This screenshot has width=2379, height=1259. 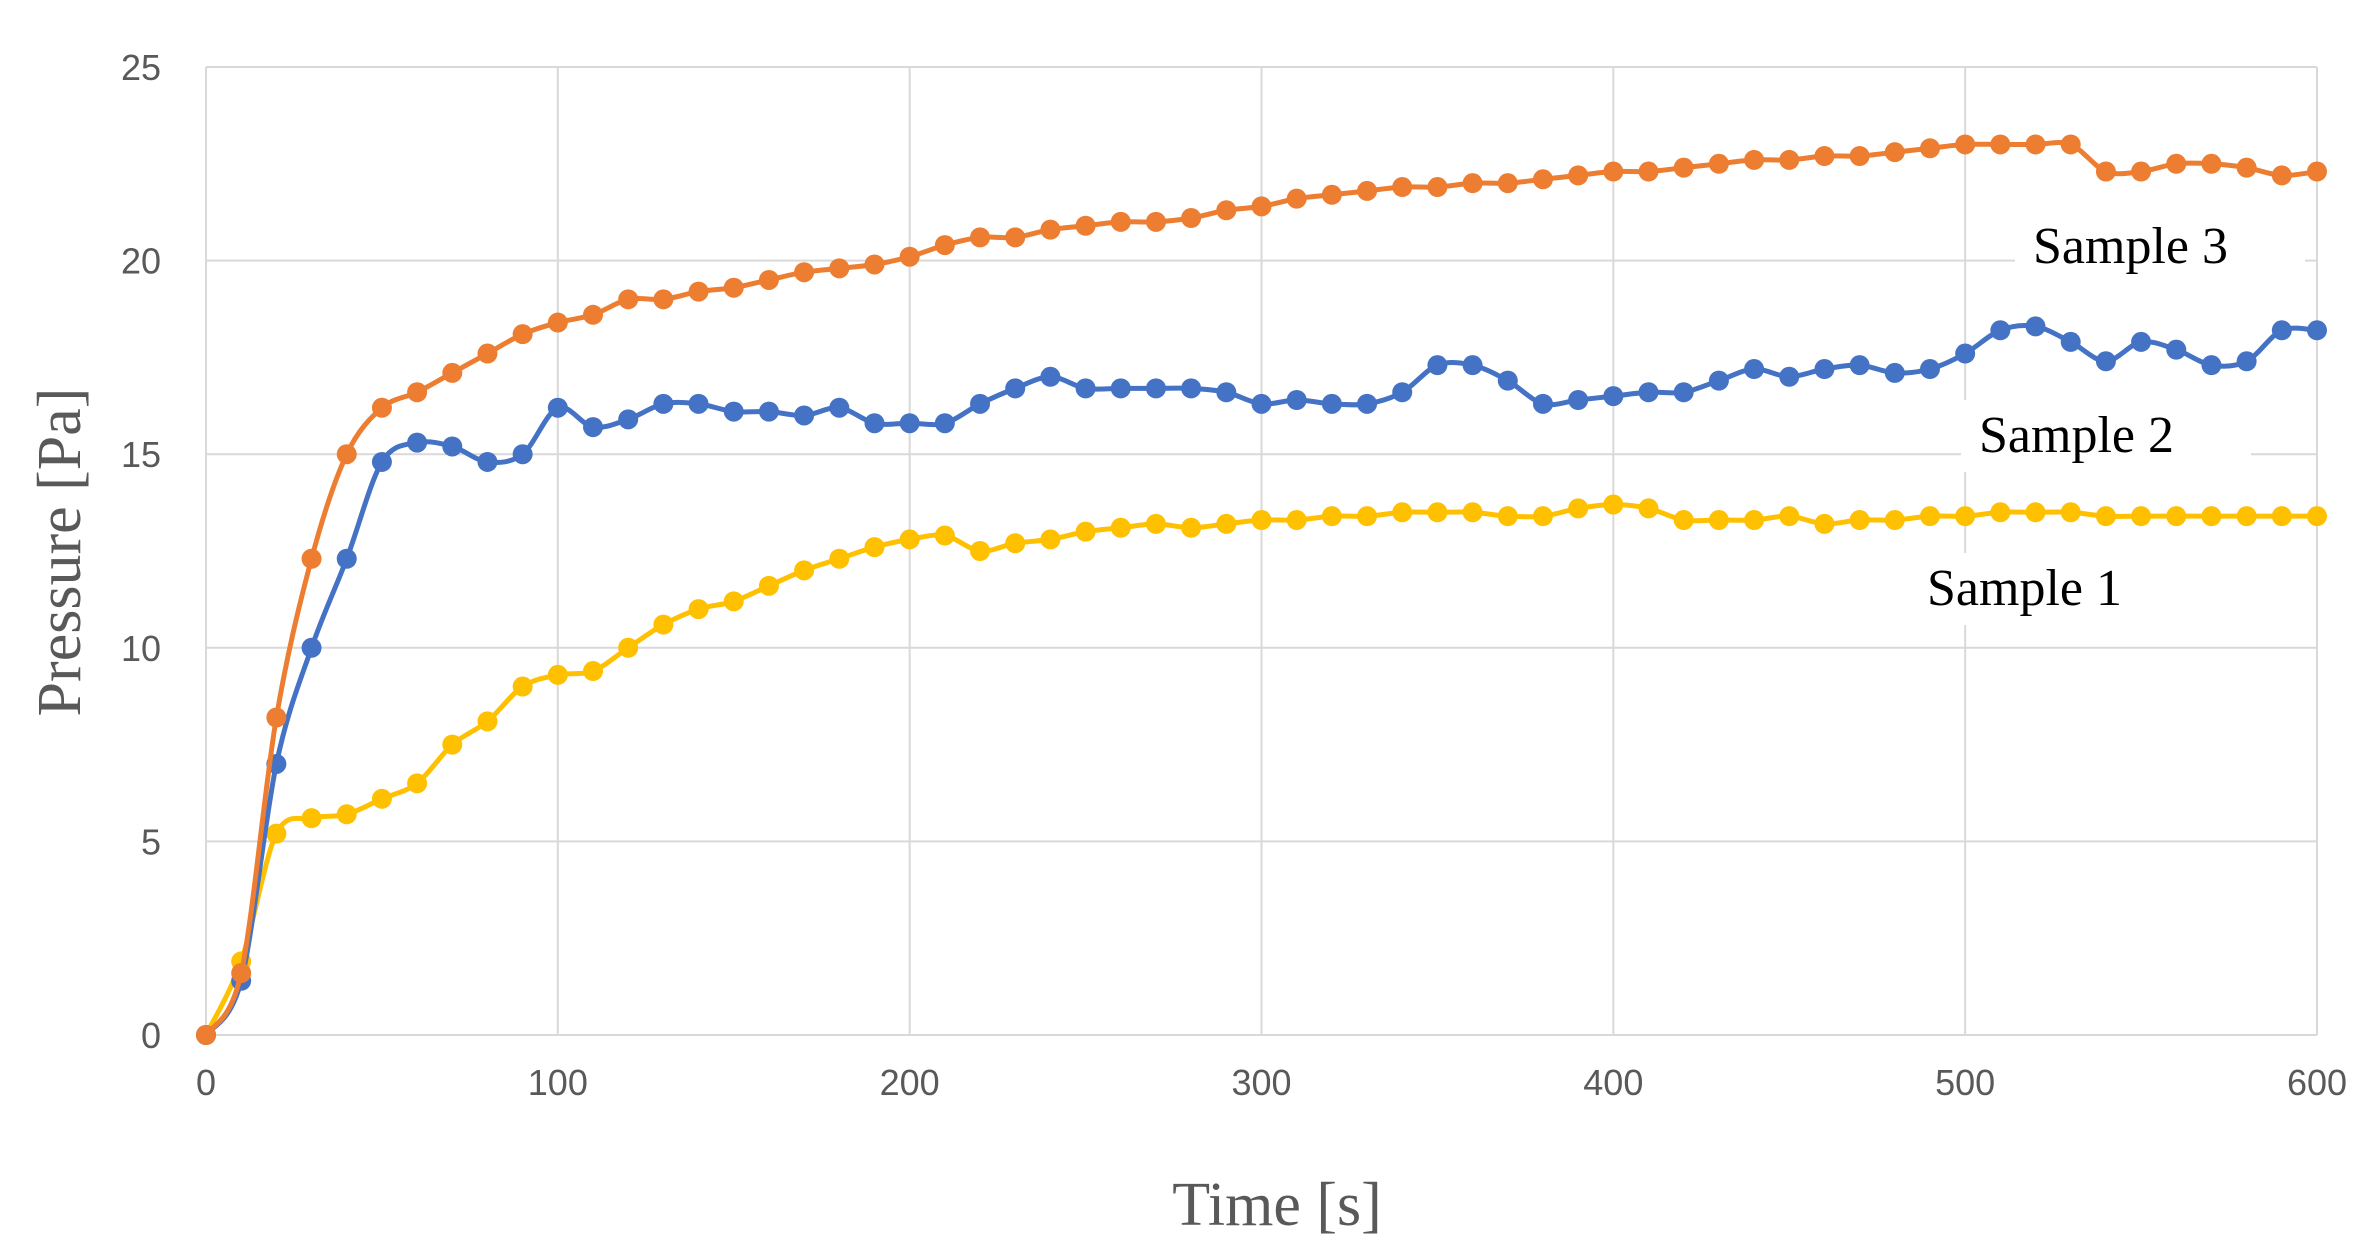 I want to click on sample-1-label: Sample 1, so click(x=2024, y=588).